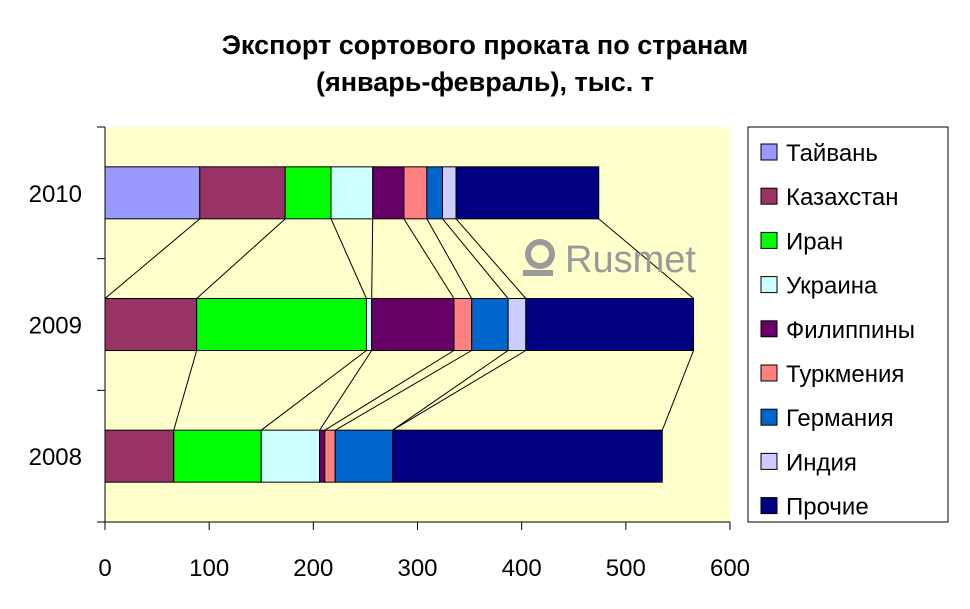 The height and width of the screenshot is (609, 970). I want to click on watermark-text: Rusmet, so click(630, 260).